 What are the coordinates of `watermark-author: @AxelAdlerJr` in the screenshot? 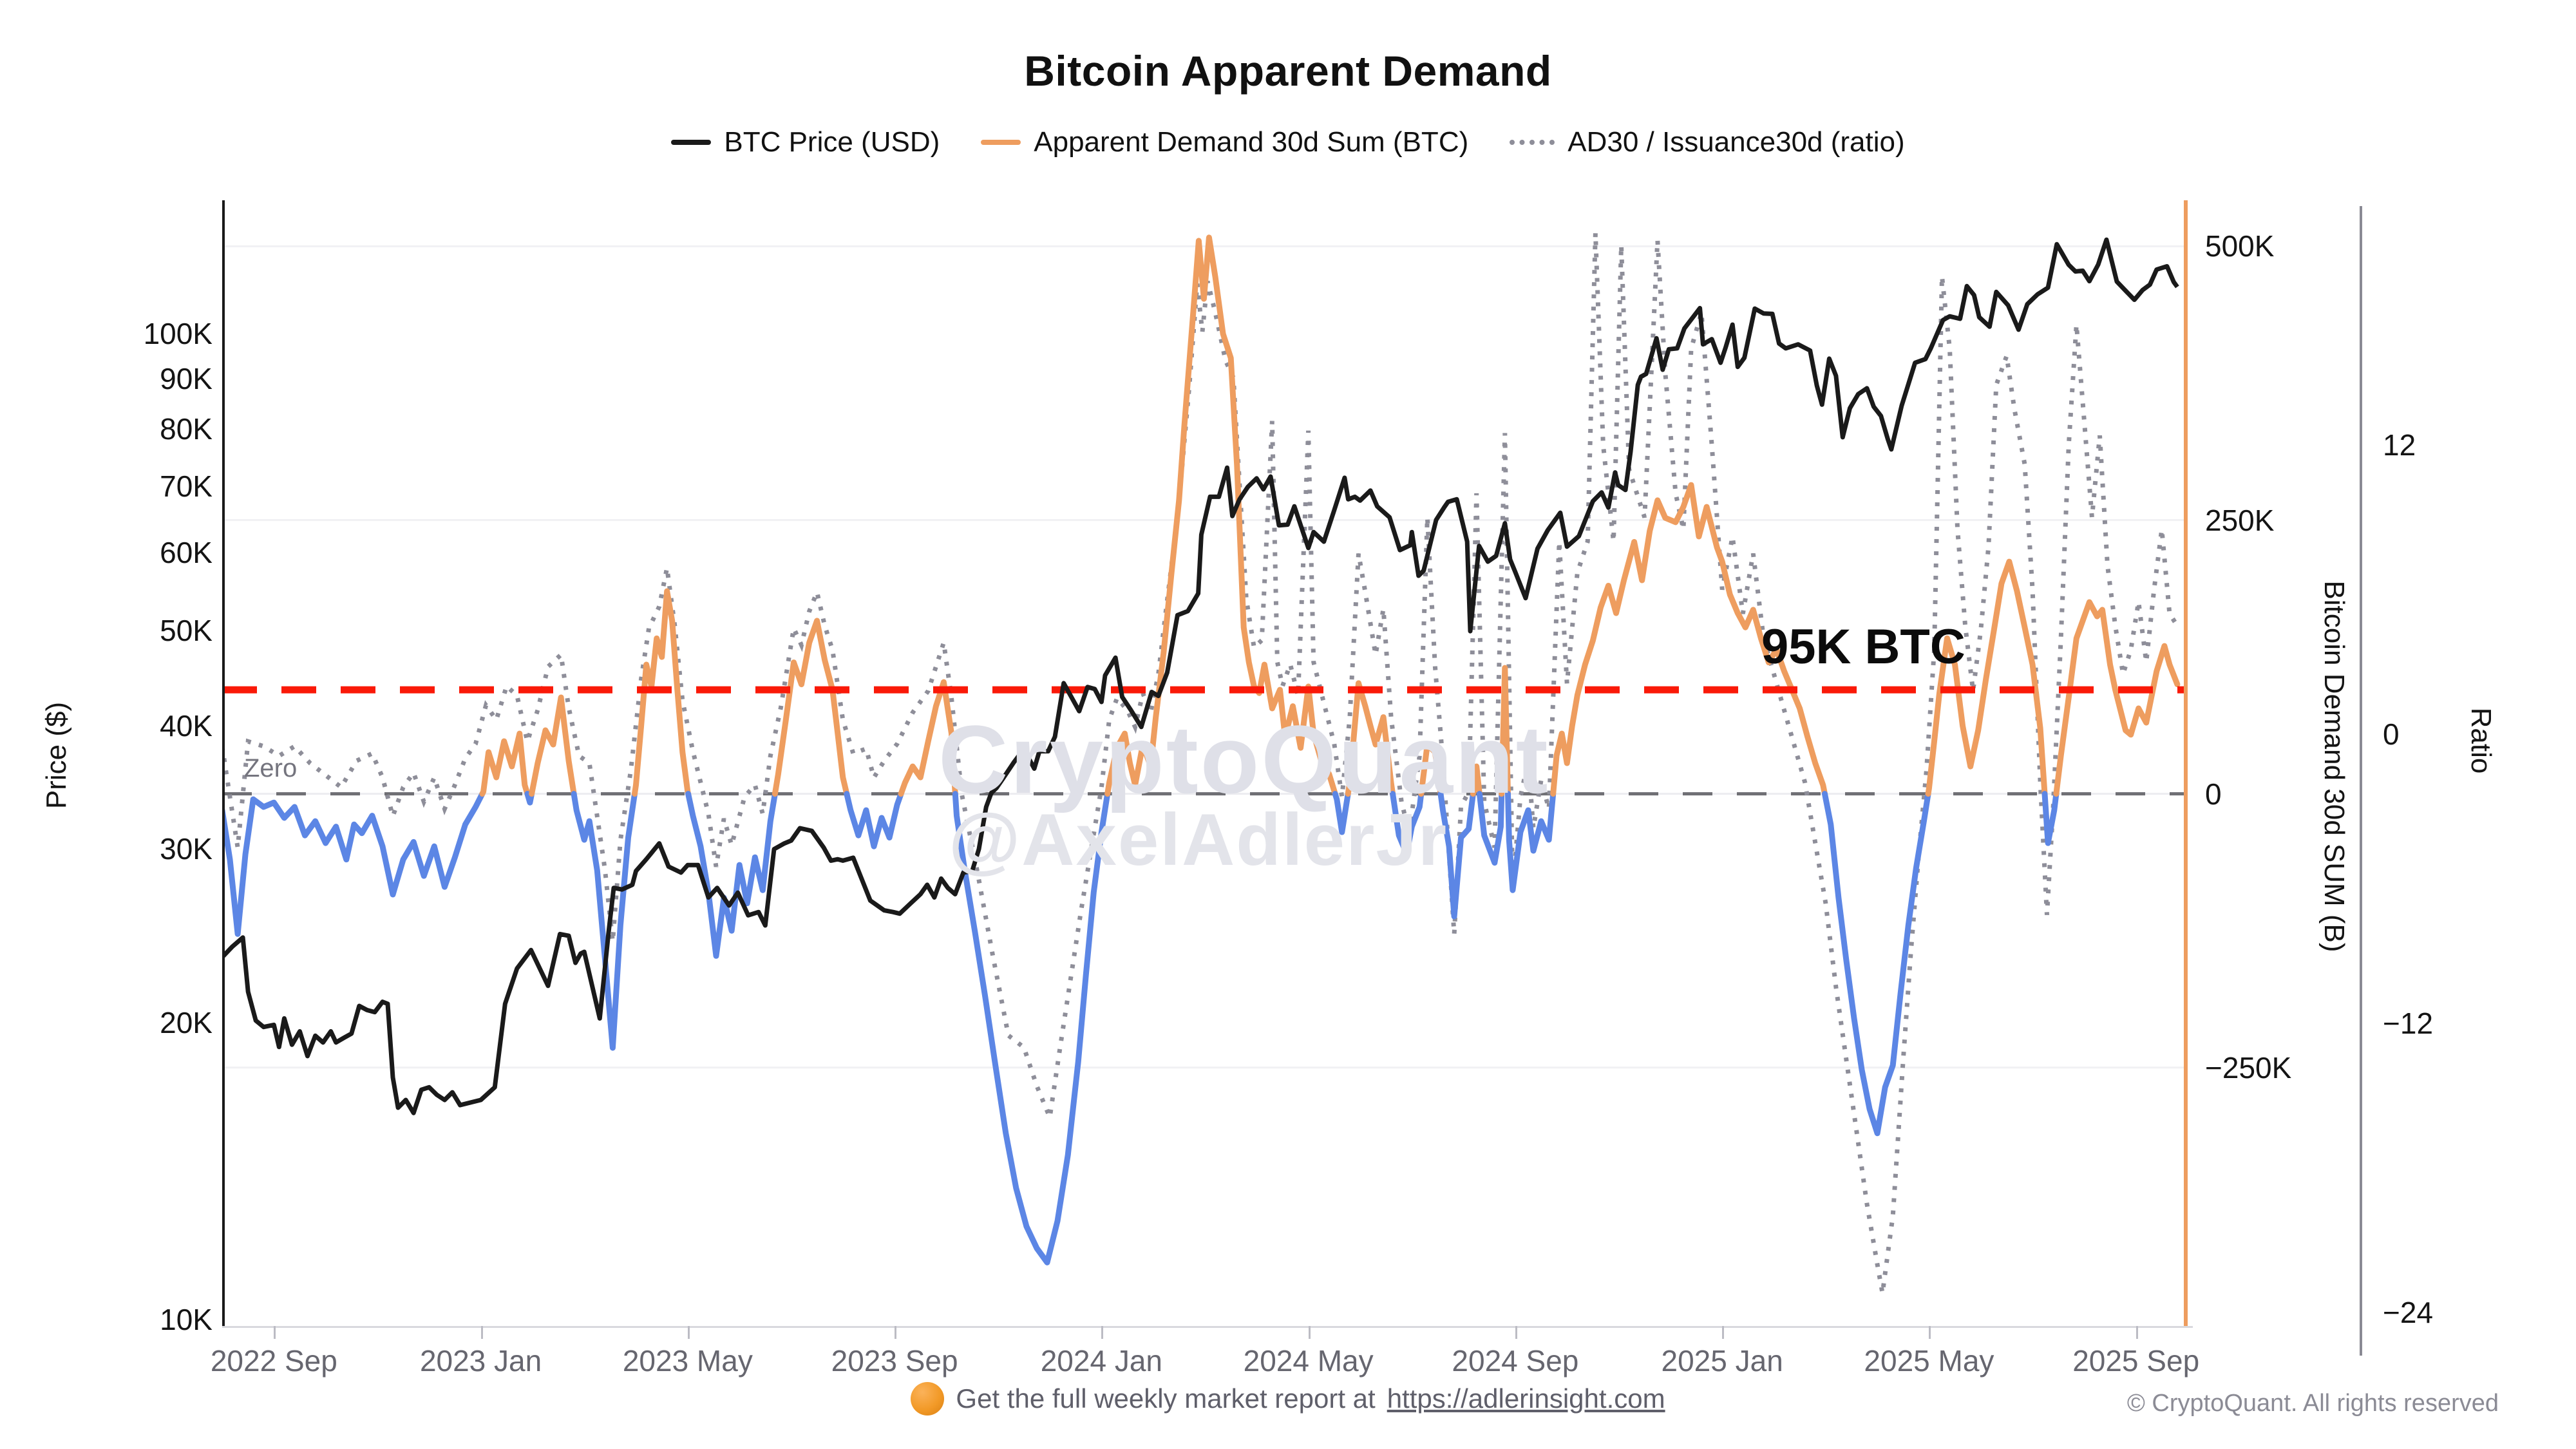 It's located at (1198, 840).